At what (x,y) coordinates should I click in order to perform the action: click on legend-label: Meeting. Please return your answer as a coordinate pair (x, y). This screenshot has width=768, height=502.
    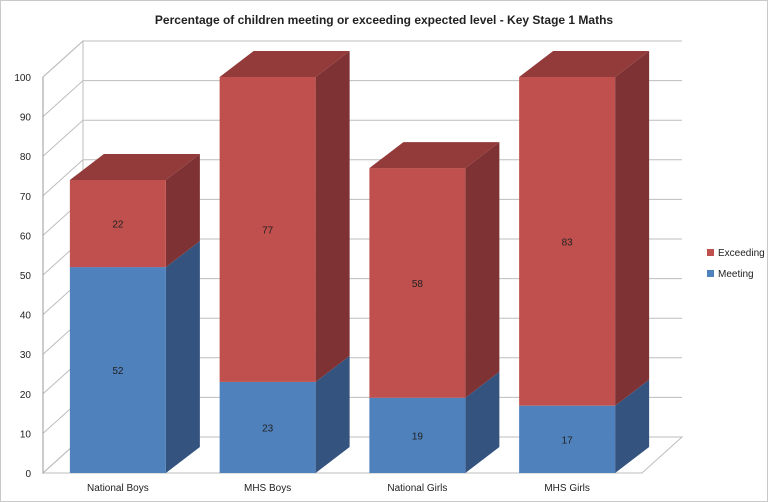
    Looking at the image, I should click on (736, 274).